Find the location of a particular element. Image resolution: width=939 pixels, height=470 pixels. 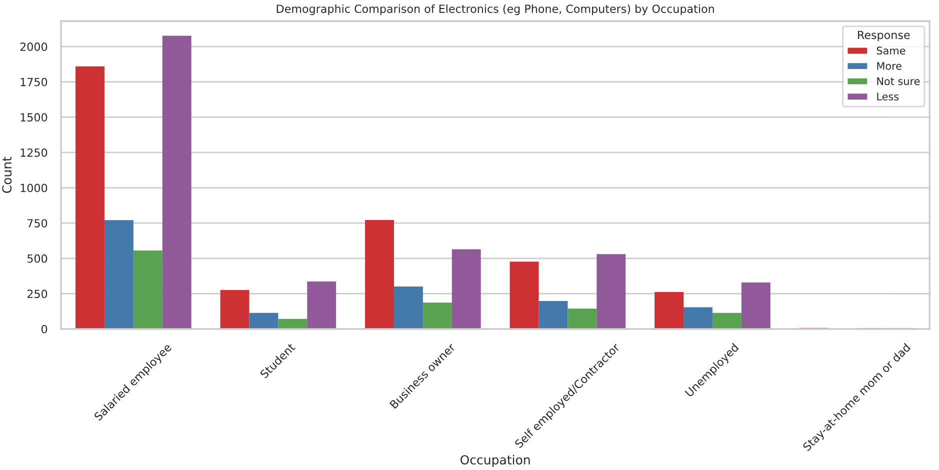

y-axis-title: Count is located at coordinates (7, 174).